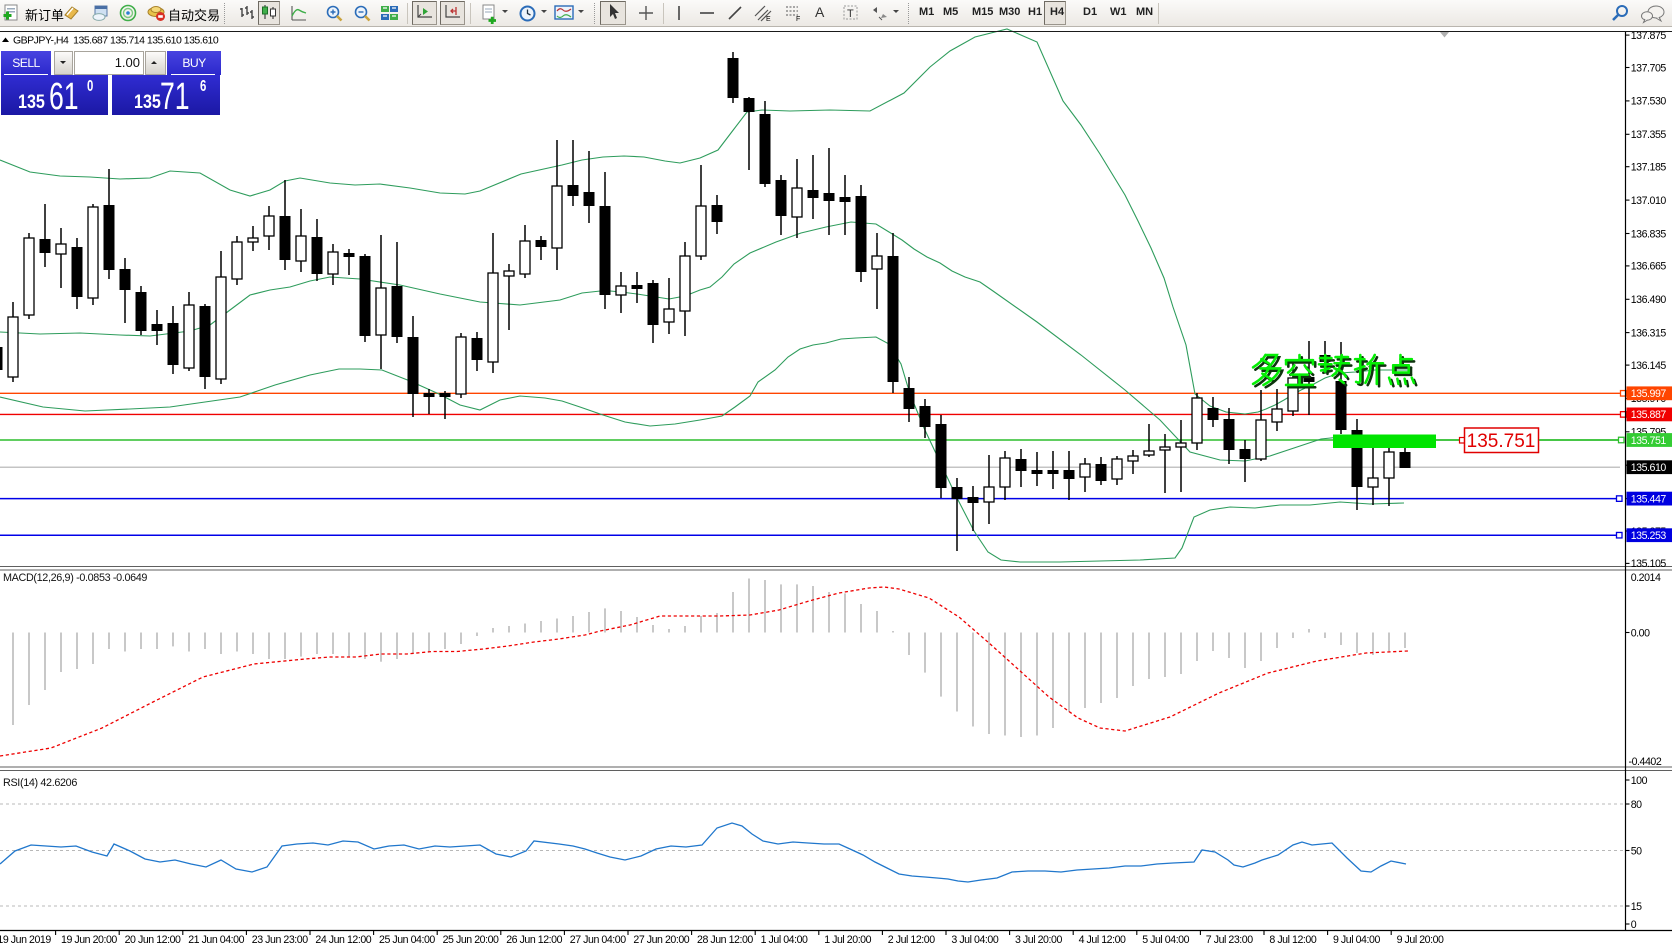 This screenshot has width=1672, height=951. I want to click on svg-text: 3 Jul 04:00, so click(974, 940).